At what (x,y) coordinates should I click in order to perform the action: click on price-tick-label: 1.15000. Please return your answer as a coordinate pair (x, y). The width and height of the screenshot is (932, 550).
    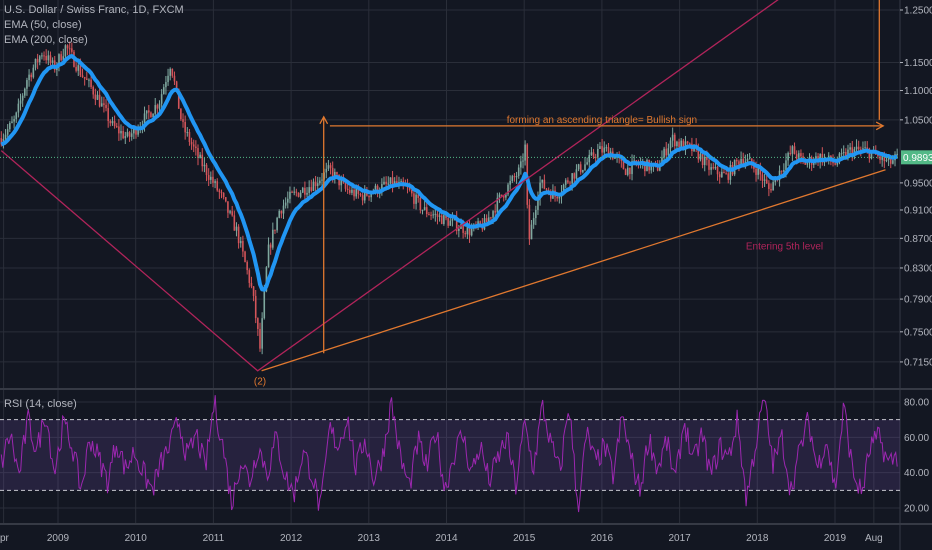
    Looking at the image, I should click on (918, 63).